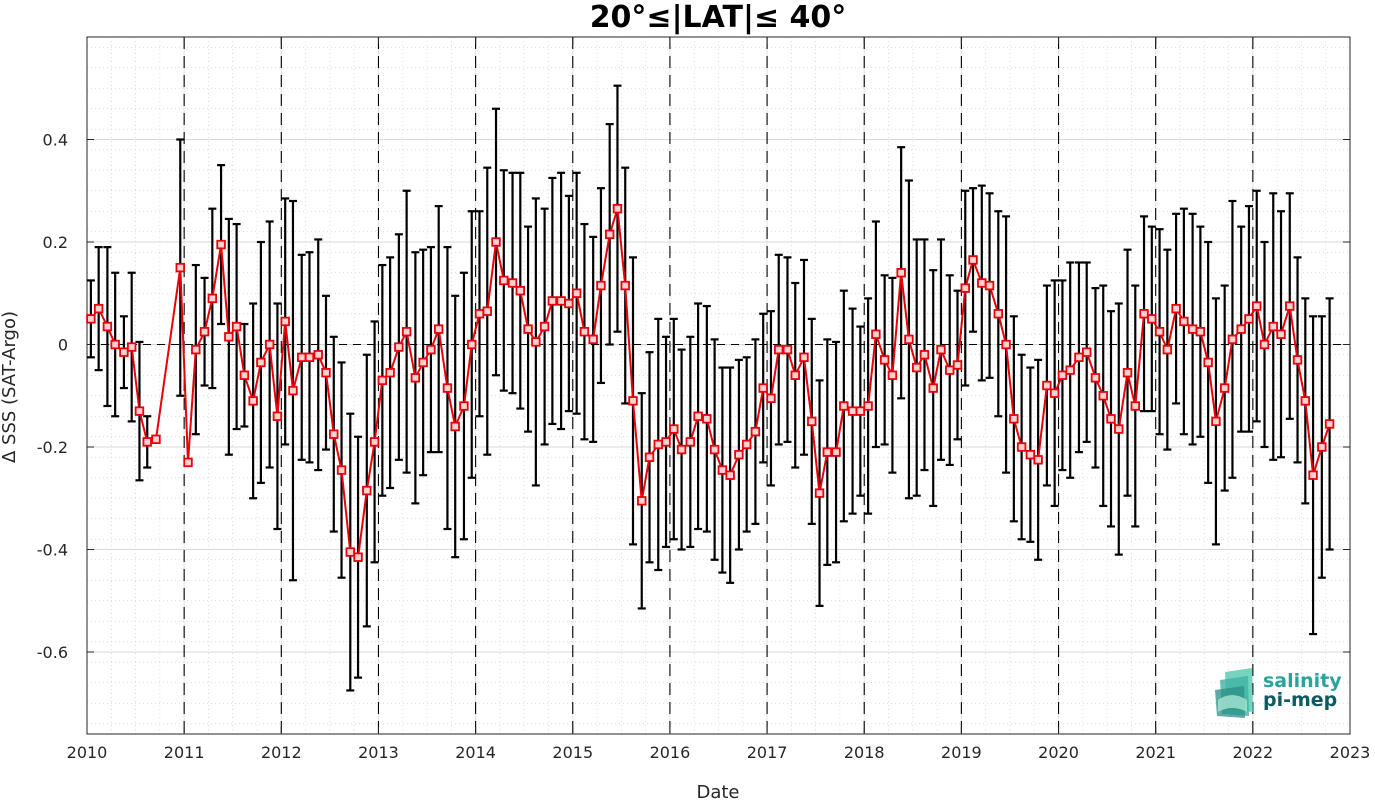  What do you see at coordinates (184, 752) in the screenshot?
I see `x-tick-label: 2011` at bounding box center [184, 752].